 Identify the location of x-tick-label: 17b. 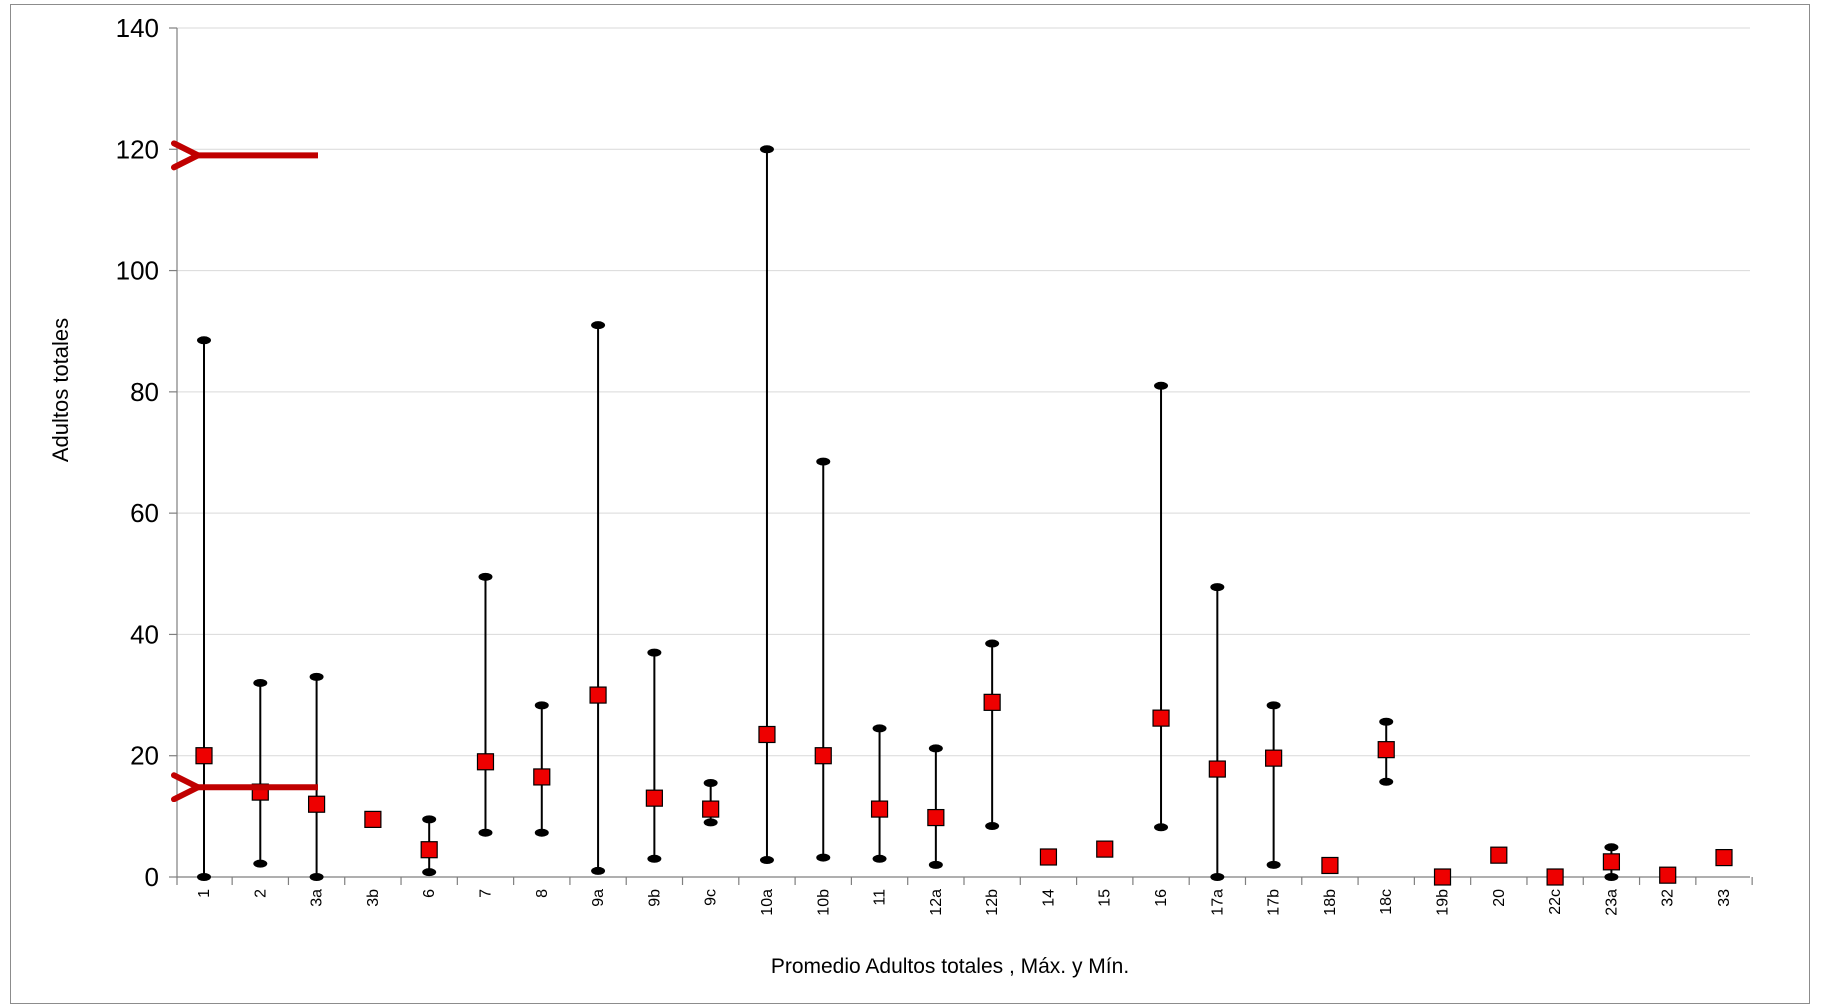
(1274, 902).